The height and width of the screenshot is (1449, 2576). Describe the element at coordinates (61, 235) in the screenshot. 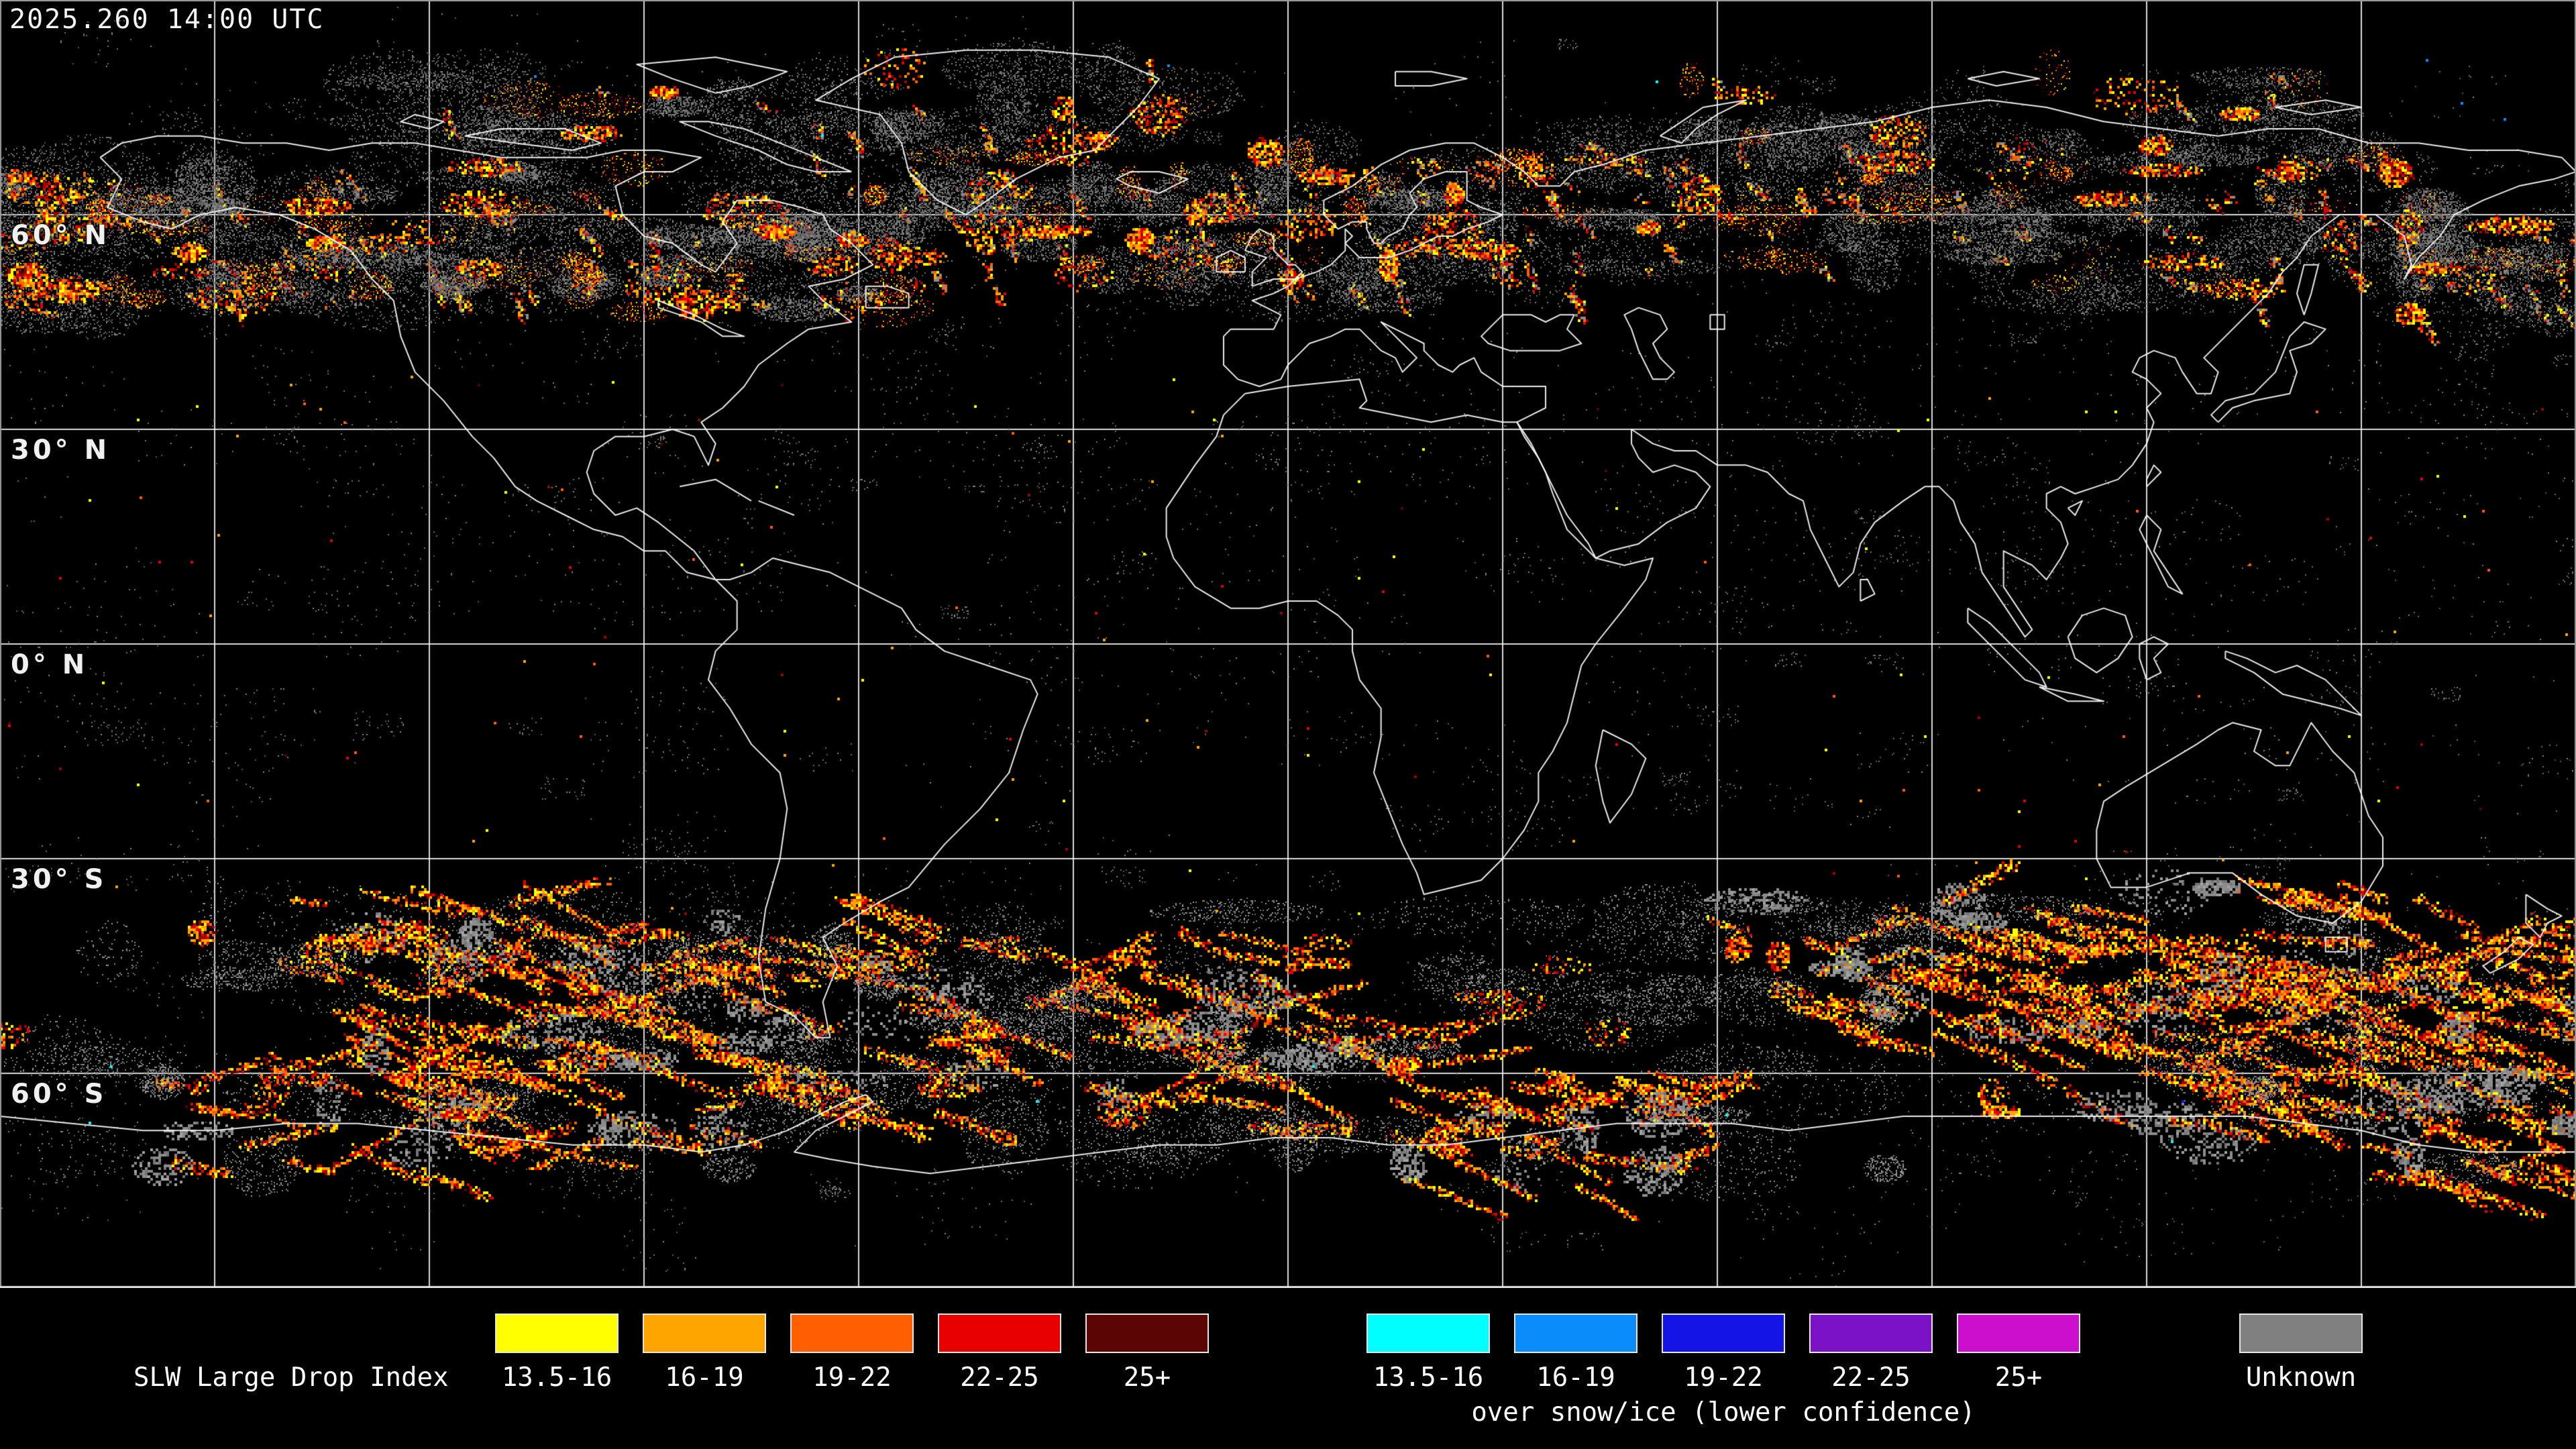

I see `latitude-label: 60° N` at that location.